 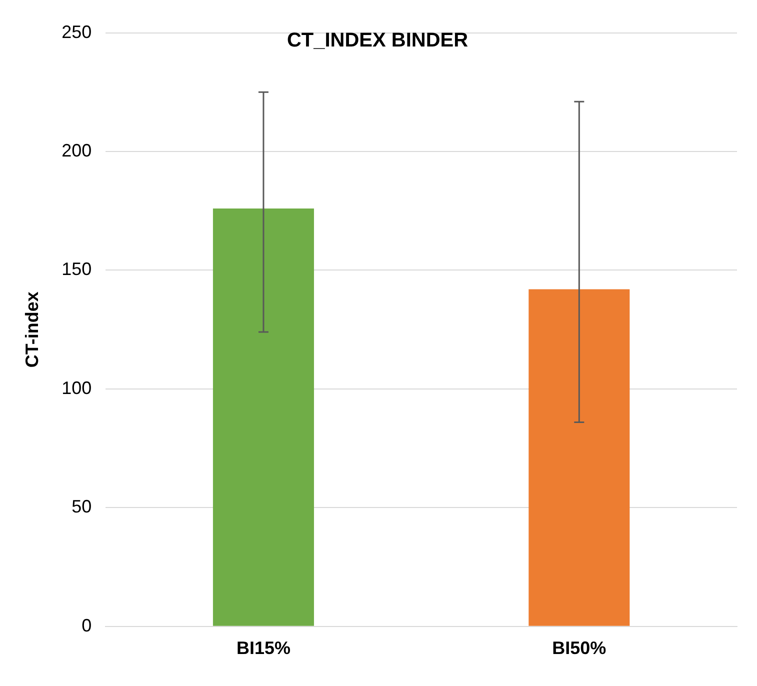 What do you see at coordinates (32, 330) in the screenshot?
I see `y-axis-title: CT-index` at bounding box center [32, 330].